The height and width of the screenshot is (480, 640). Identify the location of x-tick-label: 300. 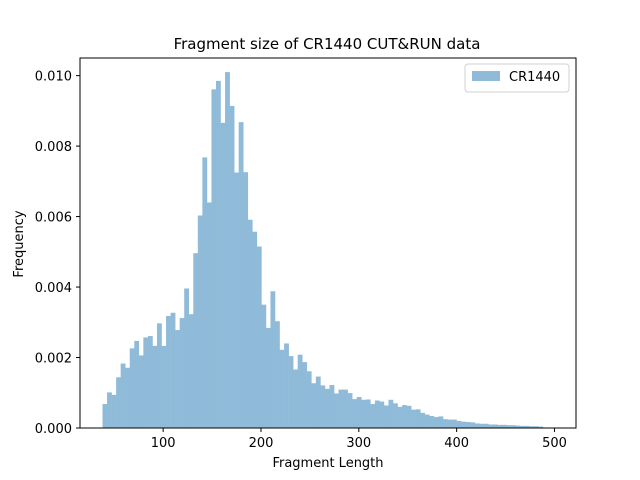
(358, 443).